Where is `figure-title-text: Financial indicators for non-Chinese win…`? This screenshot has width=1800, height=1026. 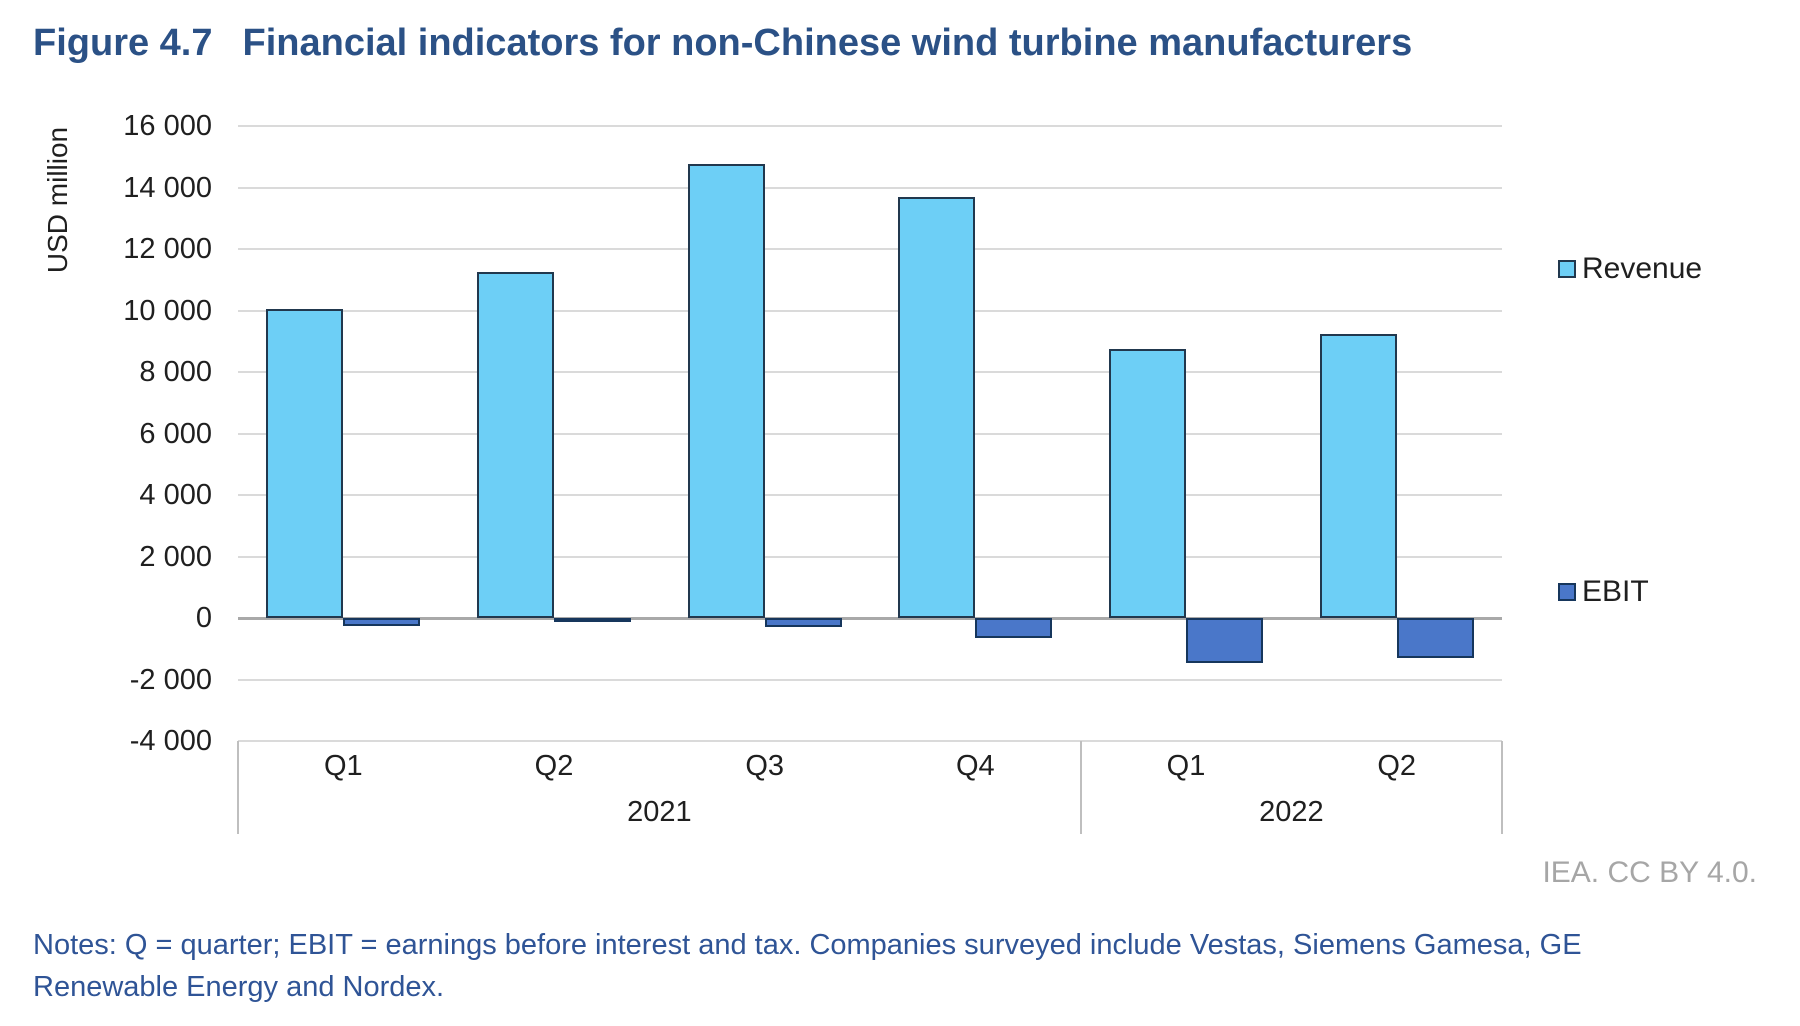 figure-title-text: Financial indicators for non-Chinese win… is located at coordinates (827, 43).